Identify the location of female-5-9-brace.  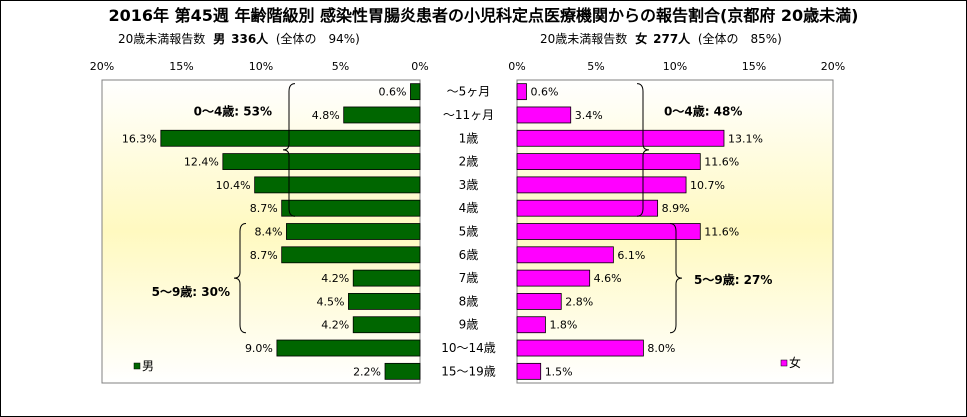
(676, 278).